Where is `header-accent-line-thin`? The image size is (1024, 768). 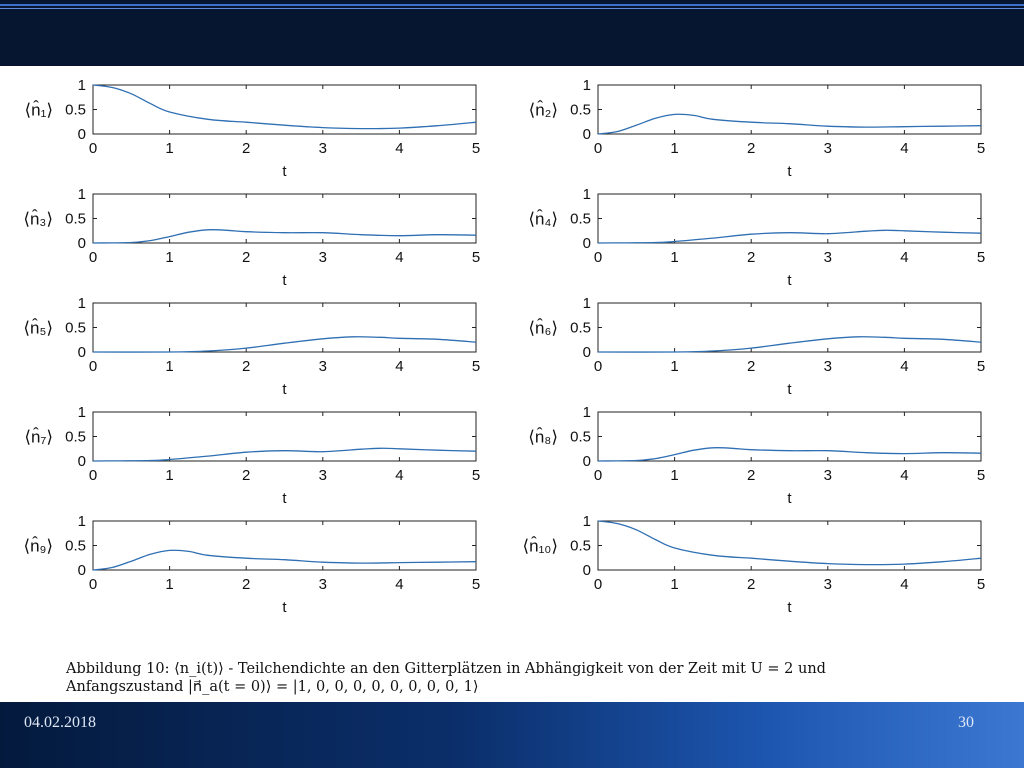
header-accent-line-thin is located at coordinates (512, 8).